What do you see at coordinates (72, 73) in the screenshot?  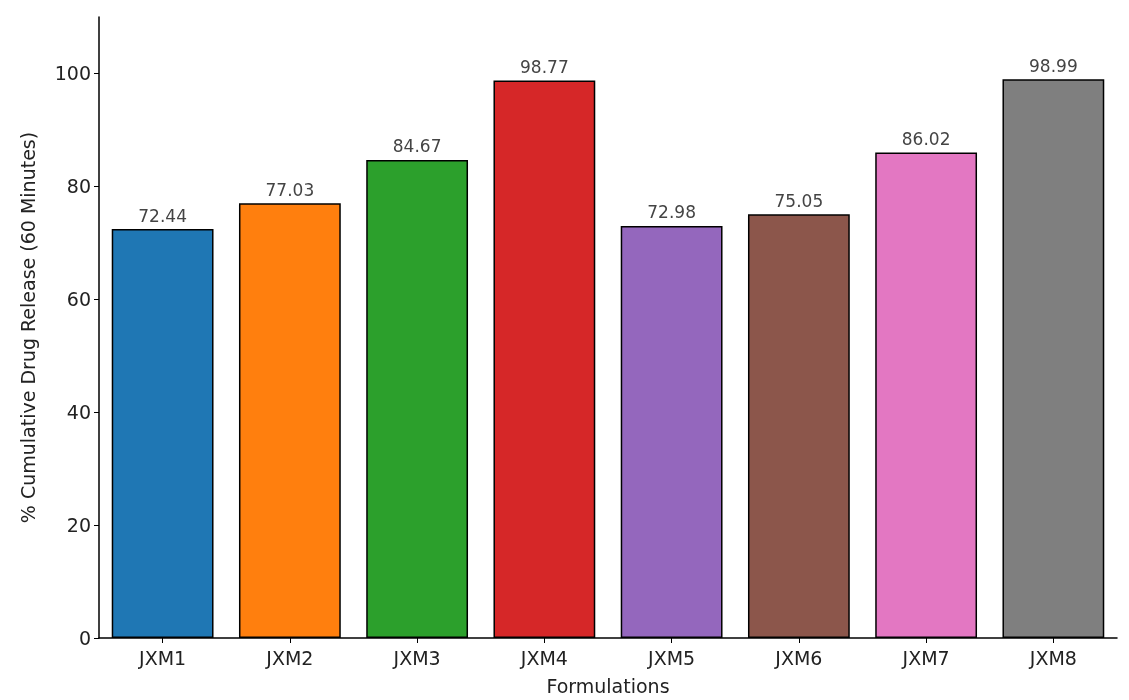 I see `y-tick-label: 100` at bounding box center [72, 73].